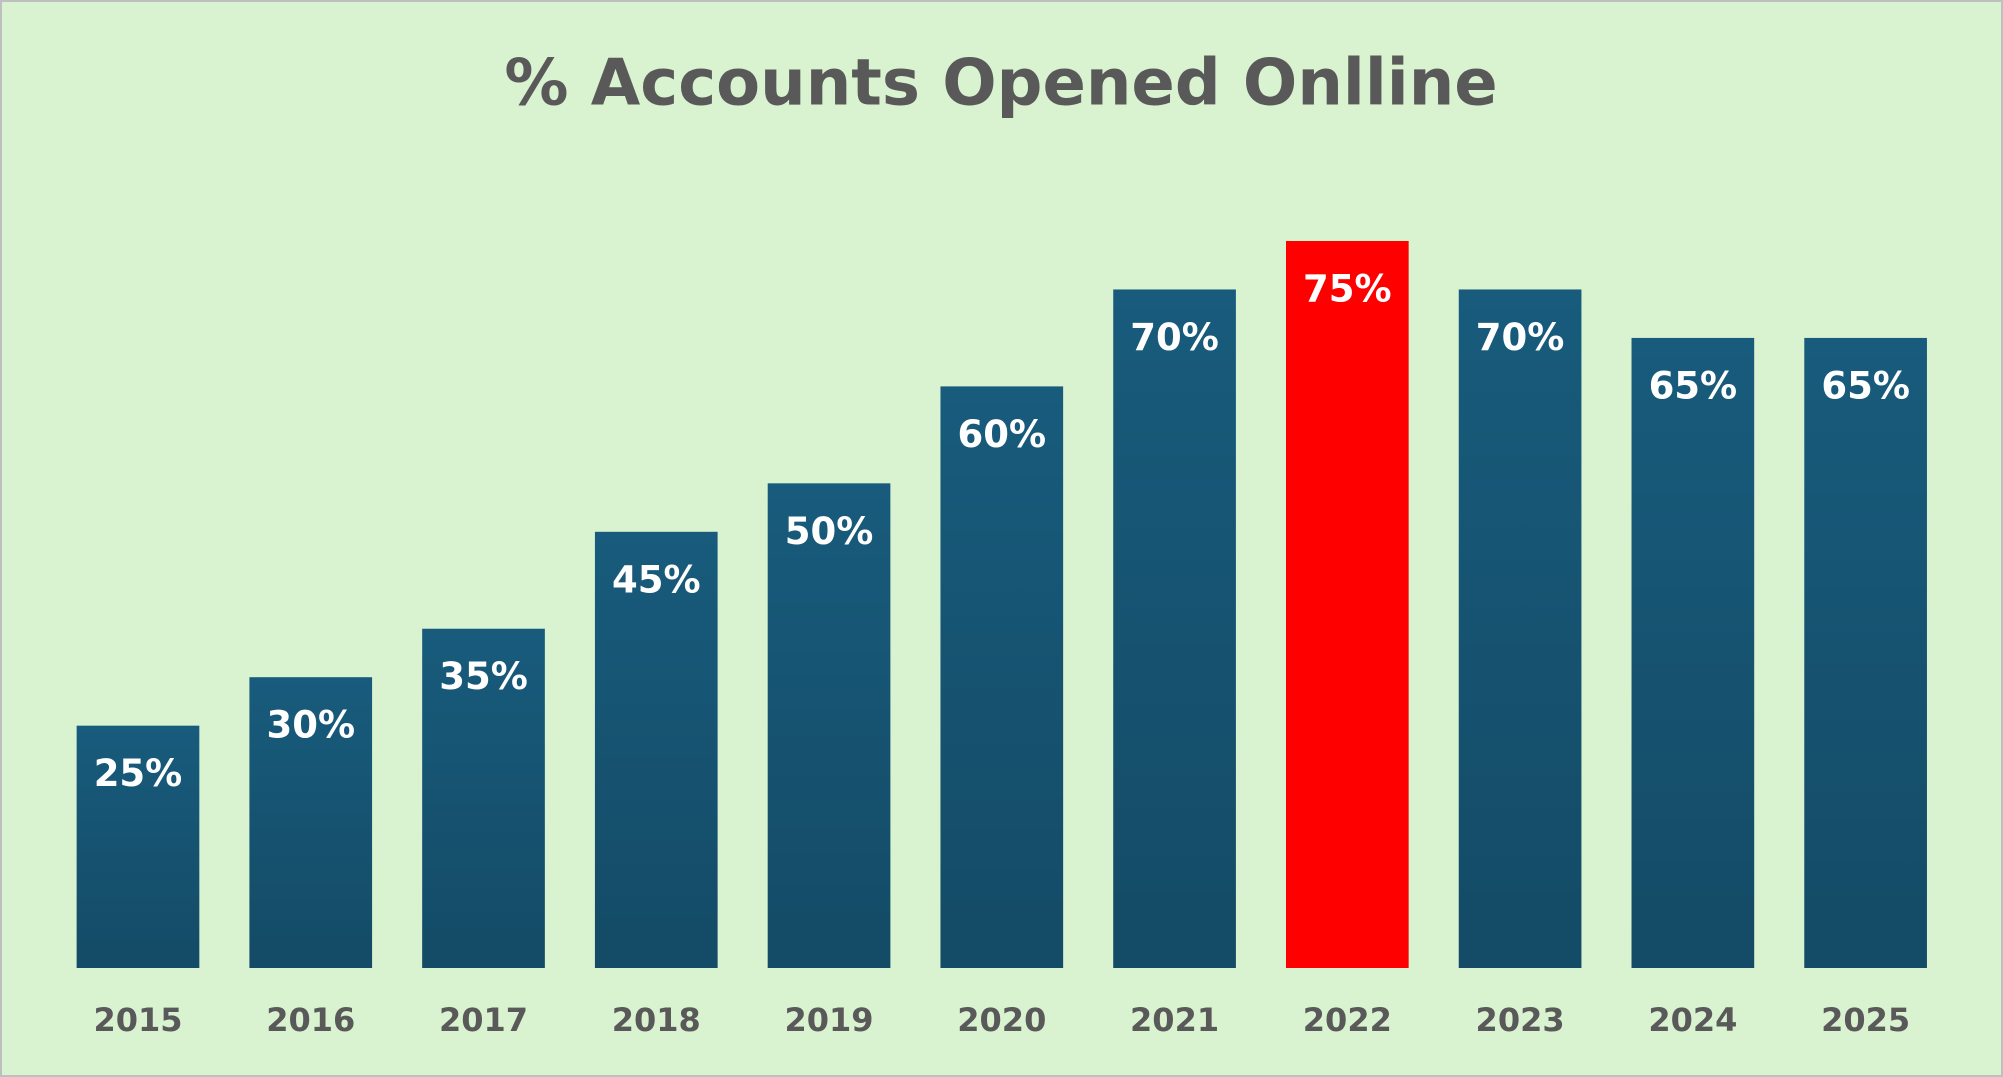 The image size is (2003, 1077). What do you see at coordinates (483, 676) in the screenshot?
I see `data-label: 35%` at bounding box center [483, 676].